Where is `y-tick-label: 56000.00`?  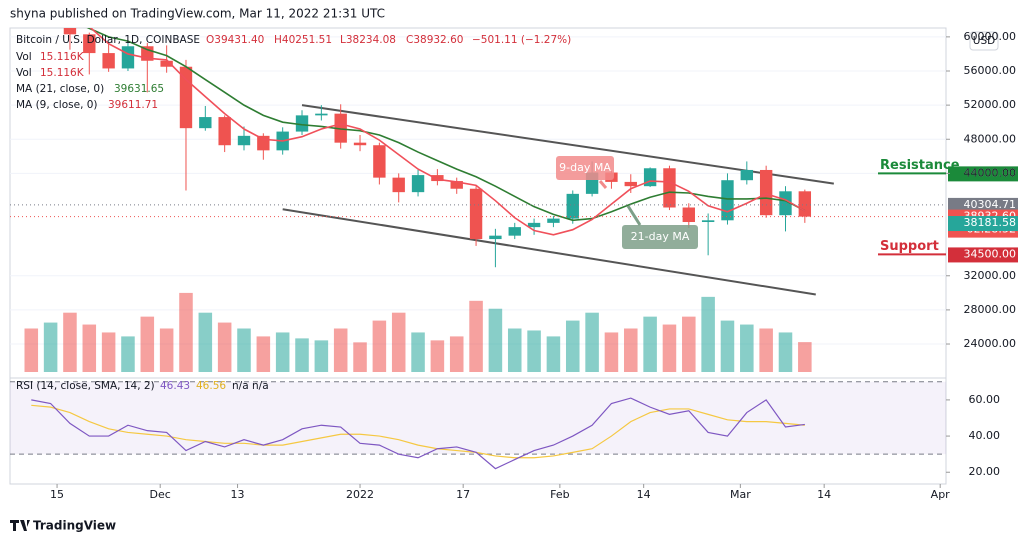 y-tick-label: 56000.00 is located at coordinates (990, 70).